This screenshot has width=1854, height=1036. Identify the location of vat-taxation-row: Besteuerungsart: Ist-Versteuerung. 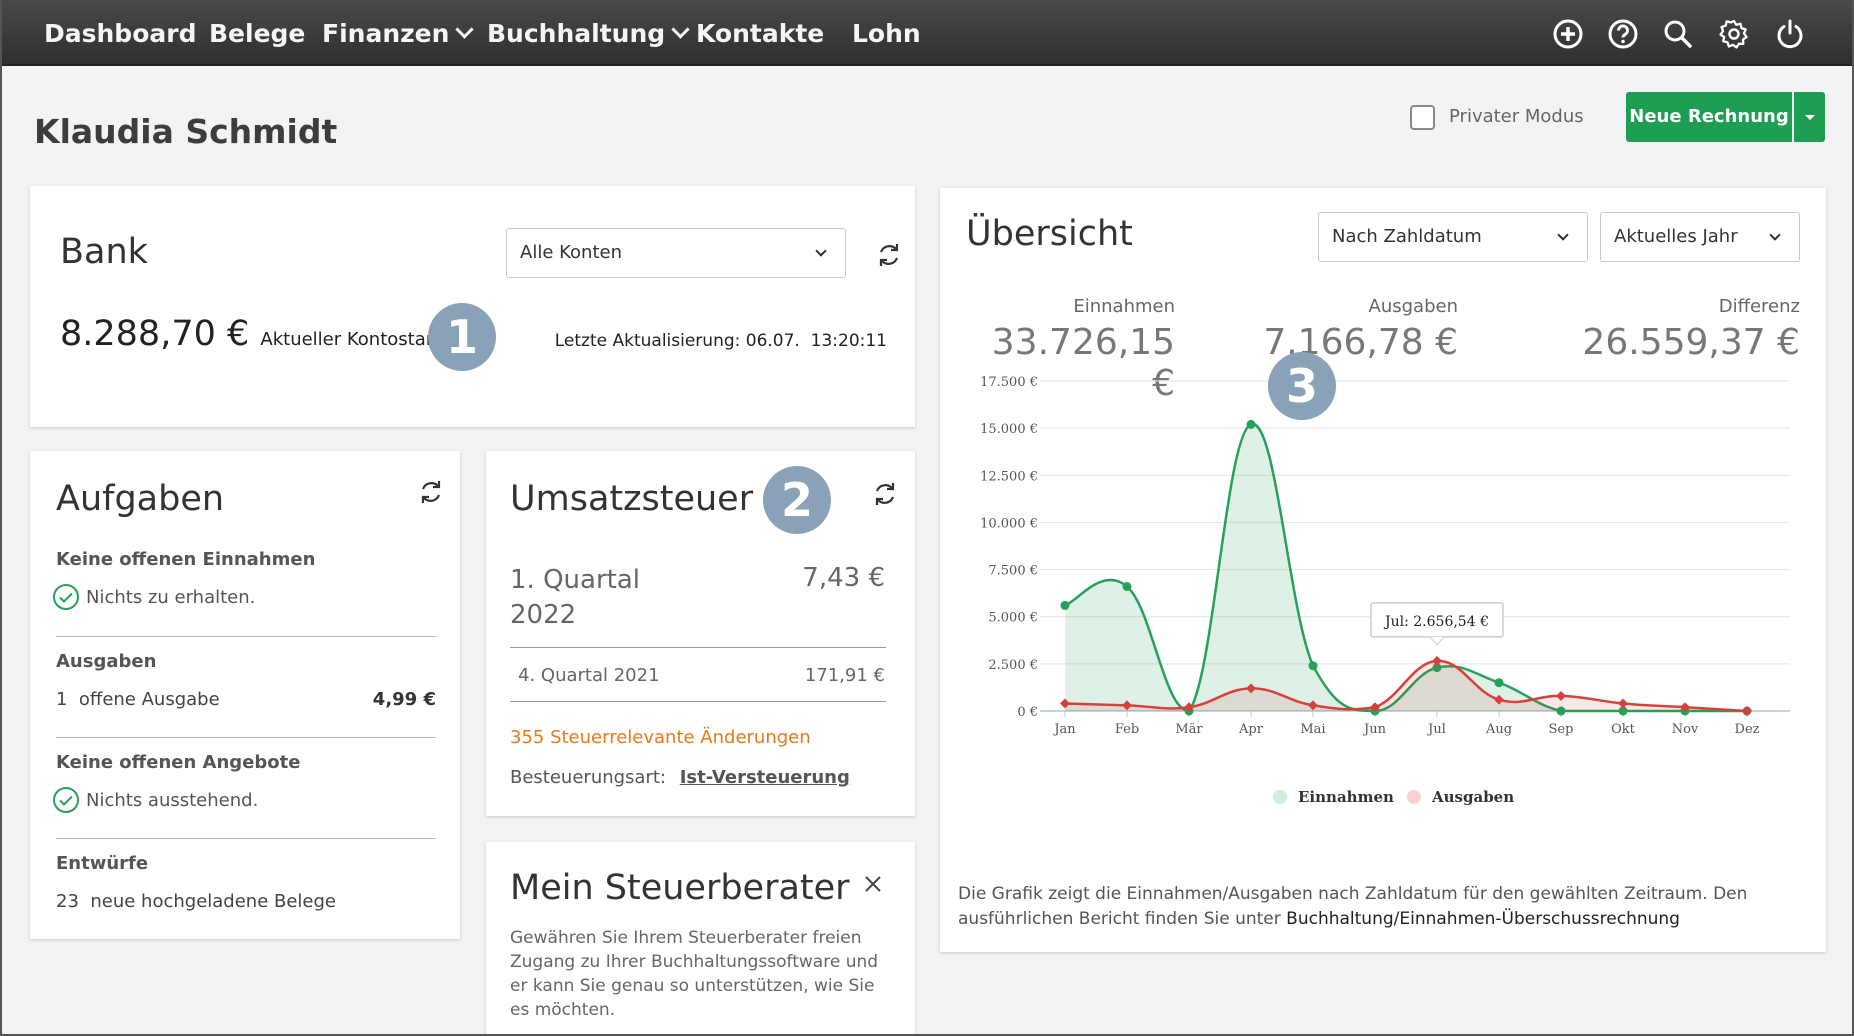
(680, 777).